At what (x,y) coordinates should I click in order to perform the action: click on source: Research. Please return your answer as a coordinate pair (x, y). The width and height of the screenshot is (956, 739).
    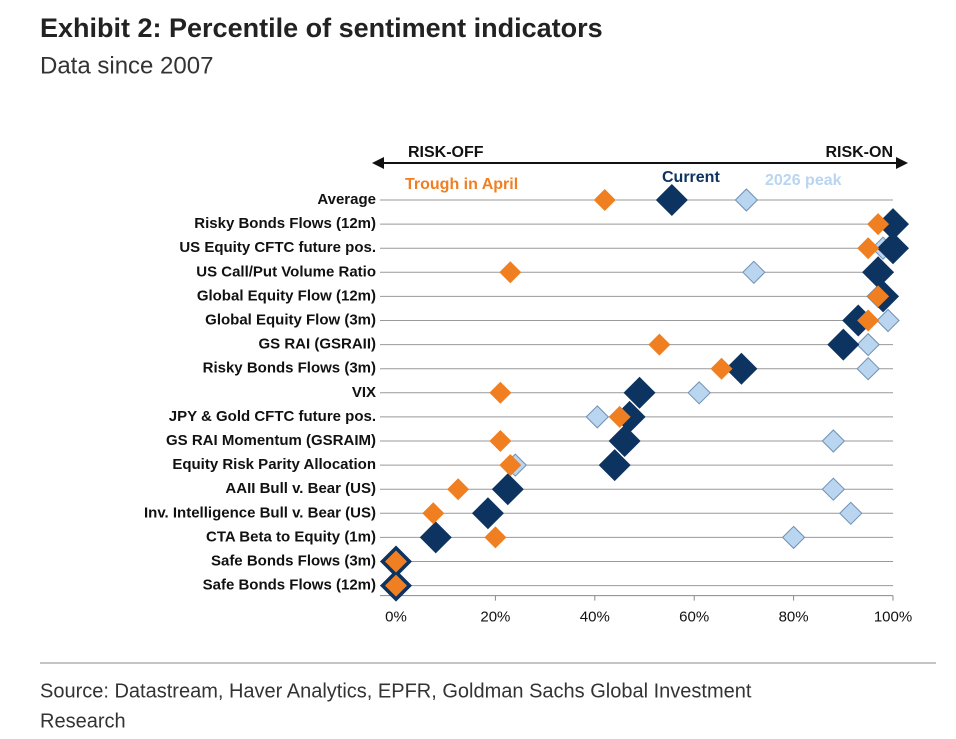
    Looking at the image, I should click on (83, 721).